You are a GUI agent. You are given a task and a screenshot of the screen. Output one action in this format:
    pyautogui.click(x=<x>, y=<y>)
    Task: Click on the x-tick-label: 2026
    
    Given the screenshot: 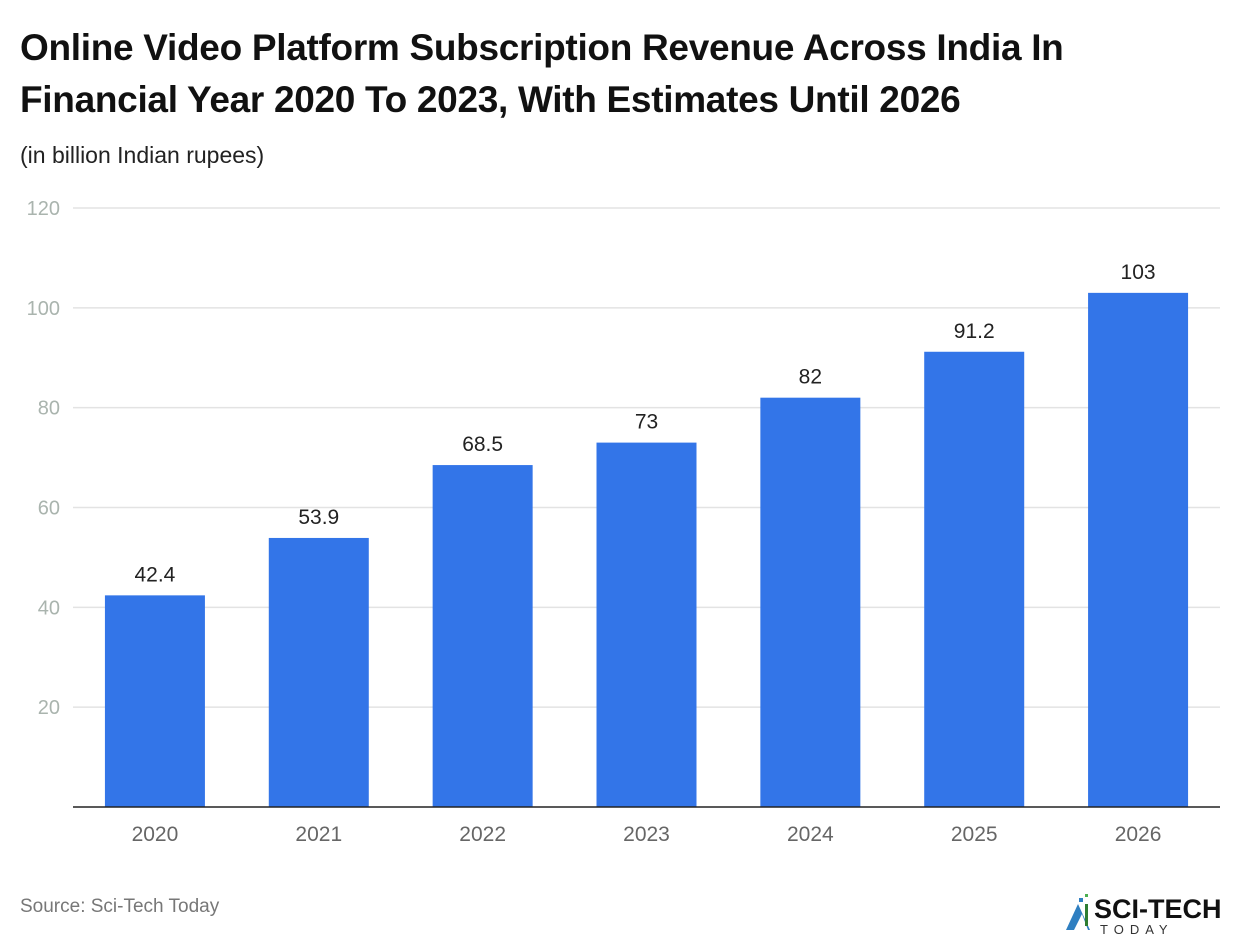 What is the action you would take?
    pyautogui.click(x=1138, y=834)
    